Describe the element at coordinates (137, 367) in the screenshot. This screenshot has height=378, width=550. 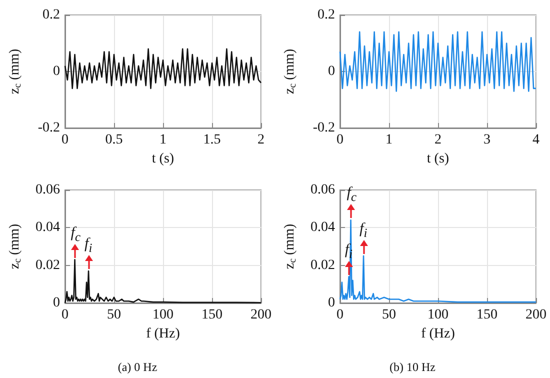
I see `text: (a) 0 Hz` at that location.